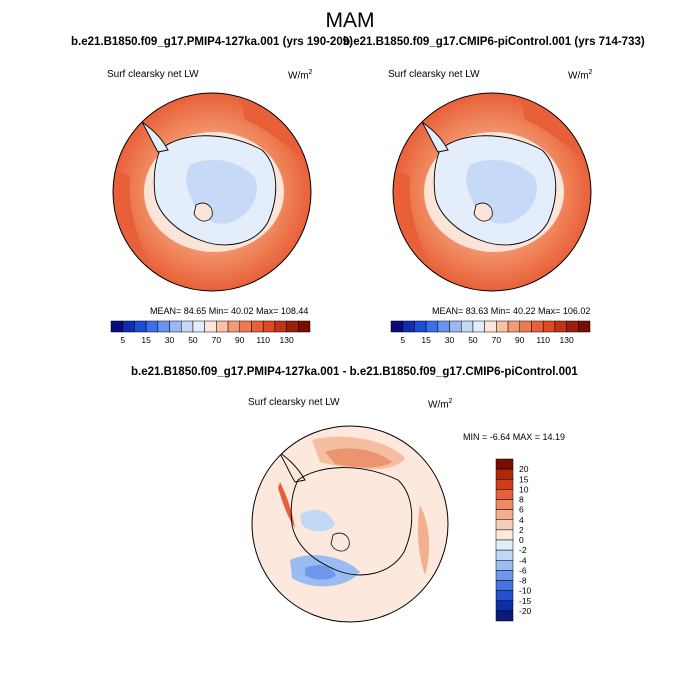 This screenshot has width=700, height=700. I want to click on panel-1-variable: Surf clearsky net LW, so click(153, 74).